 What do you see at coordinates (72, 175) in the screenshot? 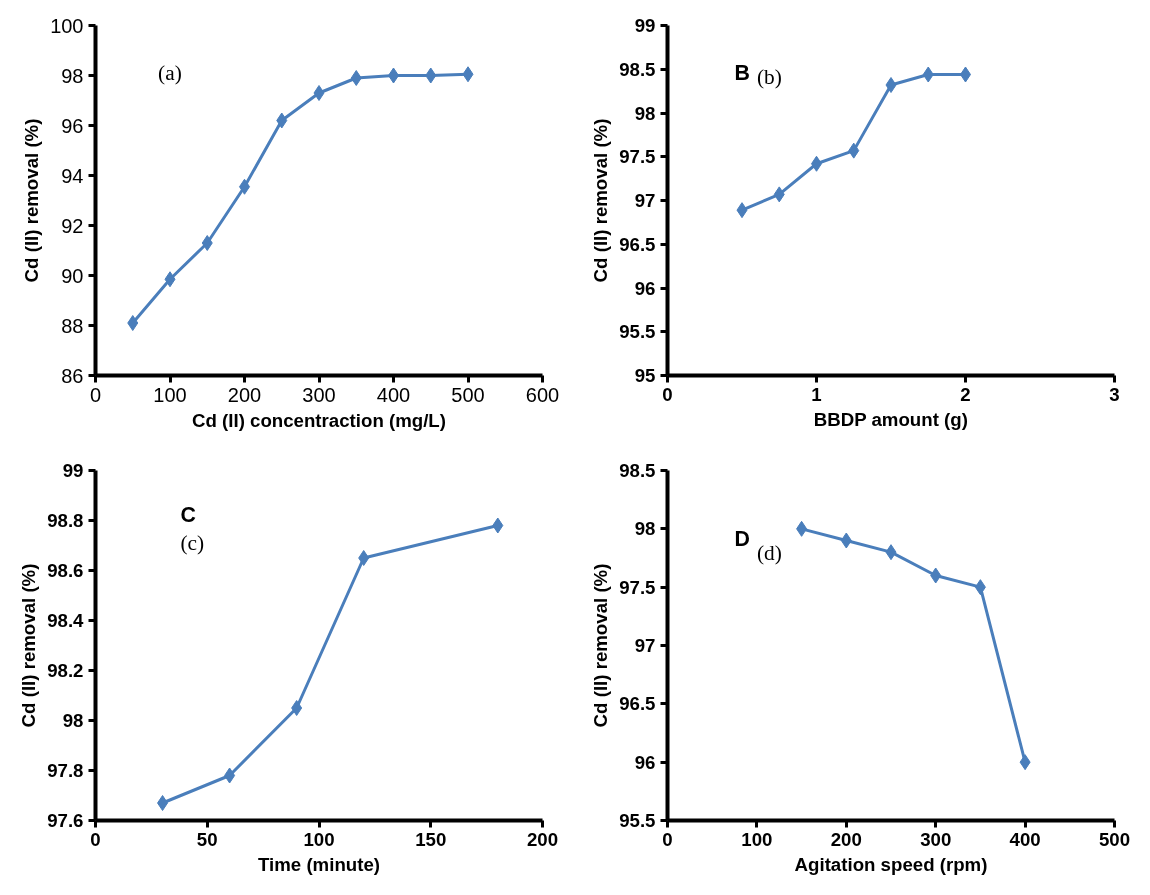
I see `y-tick-label: 94` at bounding box center [72, 175].